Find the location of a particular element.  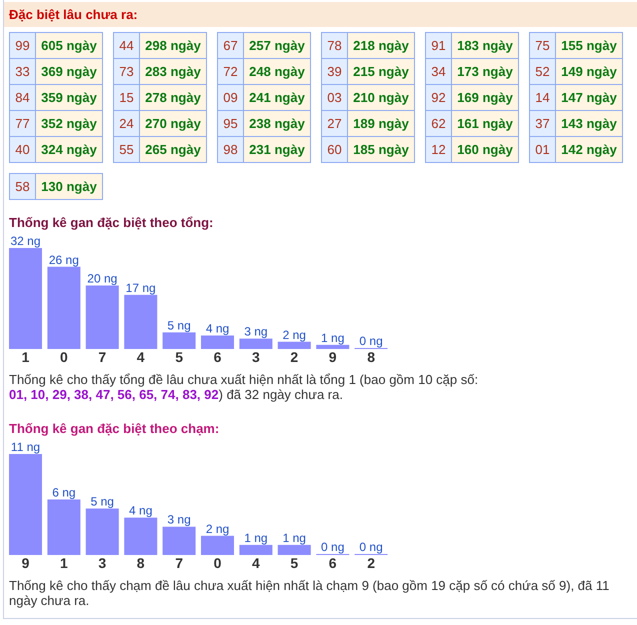

category-label: 73 is located at coordinates (126, 71).